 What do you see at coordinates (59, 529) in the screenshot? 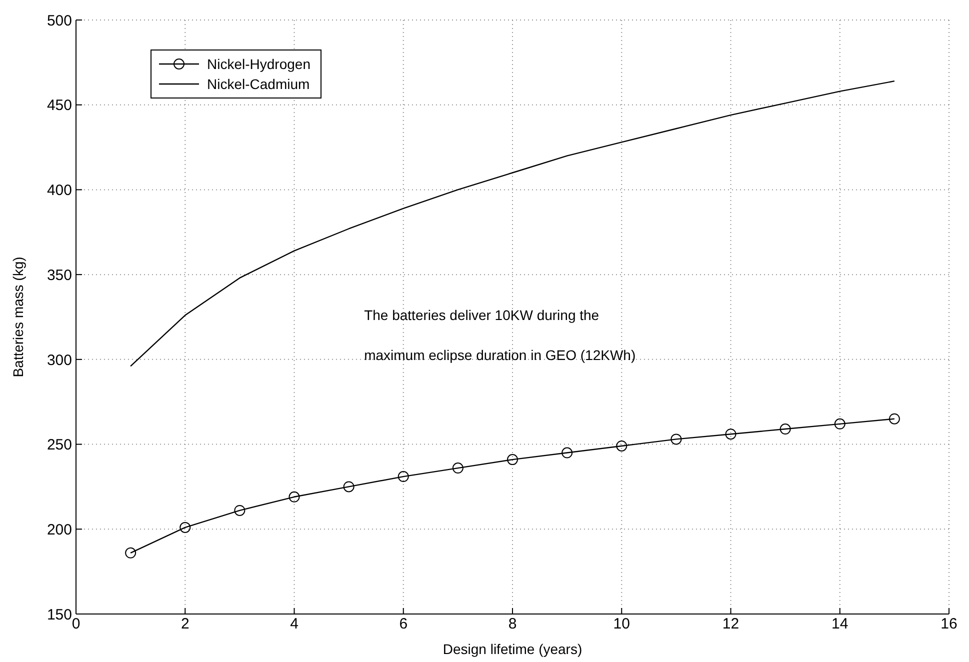
I see `y-tick-label: 200` at bounding box center [59, 529].